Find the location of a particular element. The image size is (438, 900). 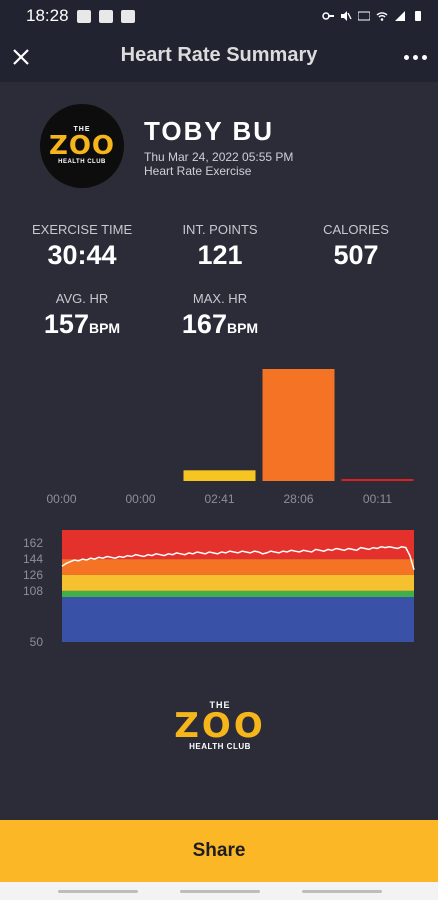

stat-label: EXERCISE TIME is located at coordinates (82, 229).